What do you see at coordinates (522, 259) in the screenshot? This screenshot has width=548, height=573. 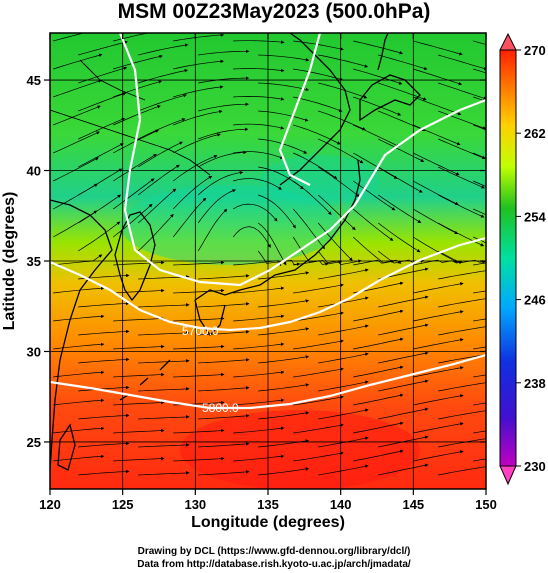 I see `colorbar: 230 238 246 254 262 270` at bounding box center [522, 259].